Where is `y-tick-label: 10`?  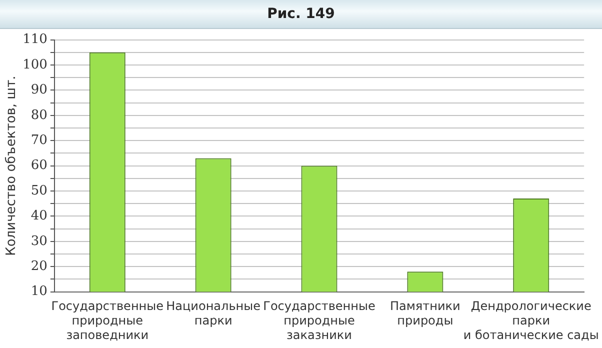 y-tick-label: 10 is located at coordinates (39, 292).